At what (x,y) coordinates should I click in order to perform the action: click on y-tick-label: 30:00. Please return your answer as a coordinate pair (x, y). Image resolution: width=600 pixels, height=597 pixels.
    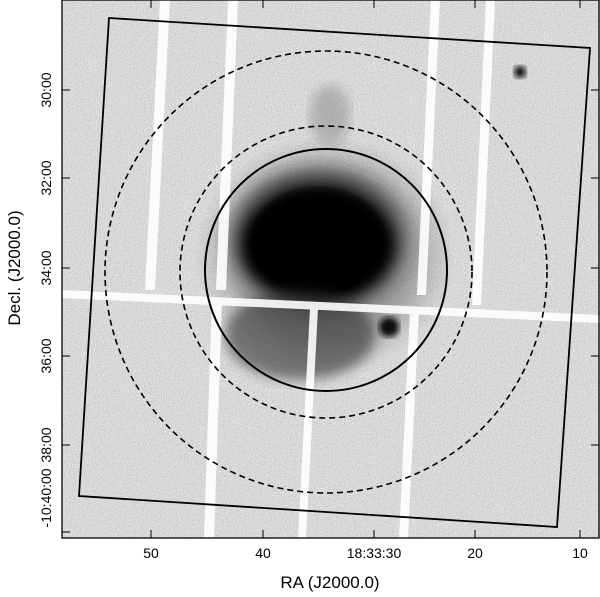
    Looking at the image, I should click on (46, 89).